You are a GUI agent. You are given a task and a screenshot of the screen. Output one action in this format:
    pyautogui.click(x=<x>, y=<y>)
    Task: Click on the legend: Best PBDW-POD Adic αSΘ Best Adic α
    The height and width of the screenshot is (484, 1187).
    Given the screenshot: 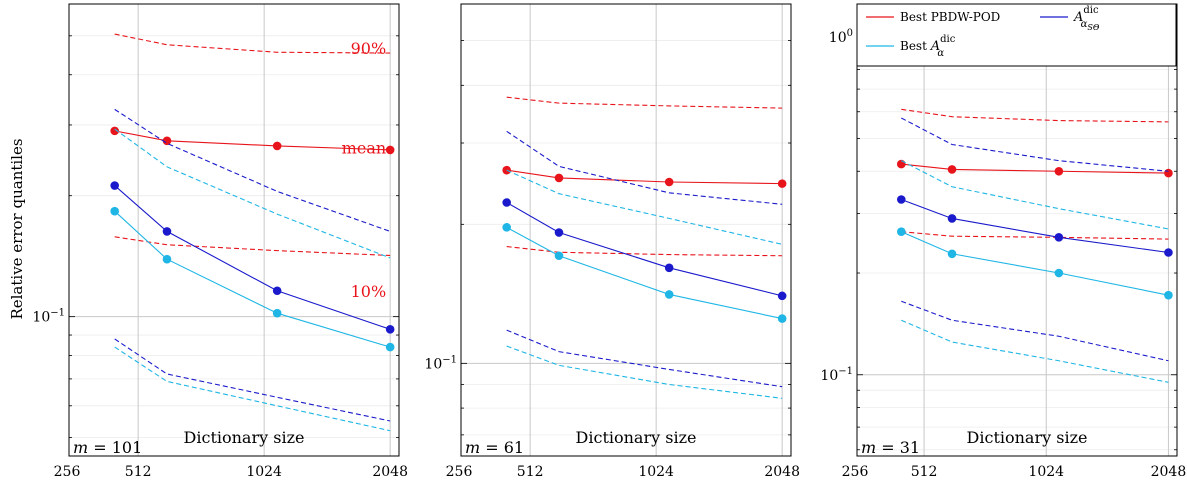 What is the action you would take?
    pyautogui.click(x=1016, y=35)
    